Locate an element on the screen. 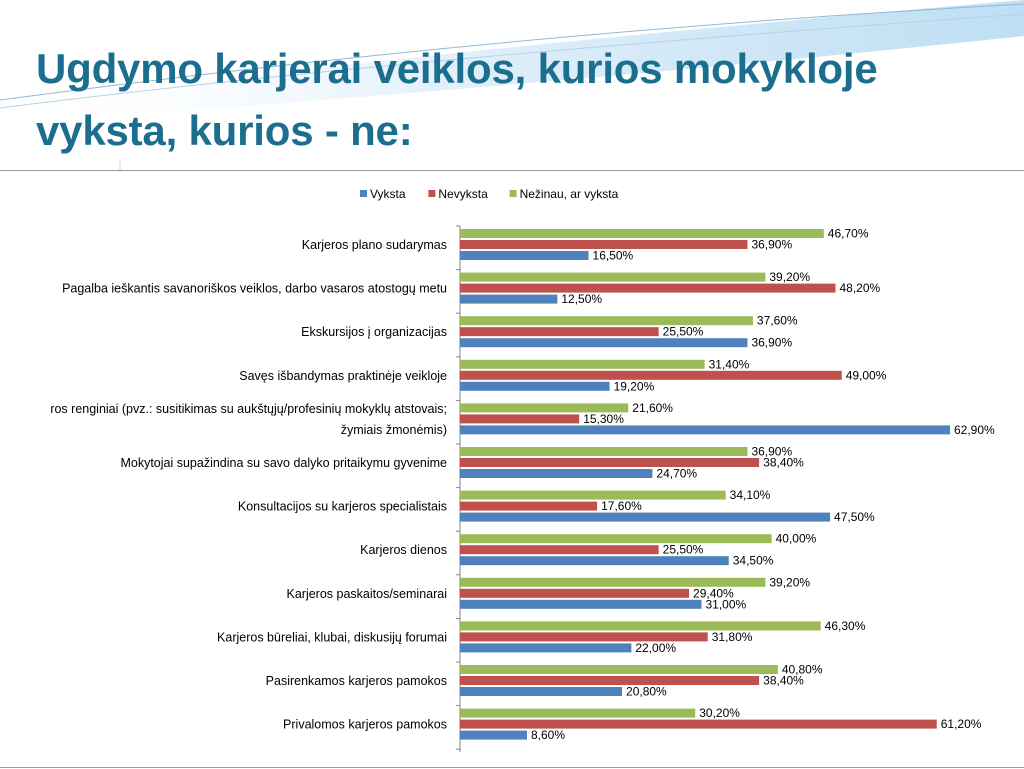 This screenshot has height=769, width=1024. data-label: 8,60% is located at coordinates (548, 735).